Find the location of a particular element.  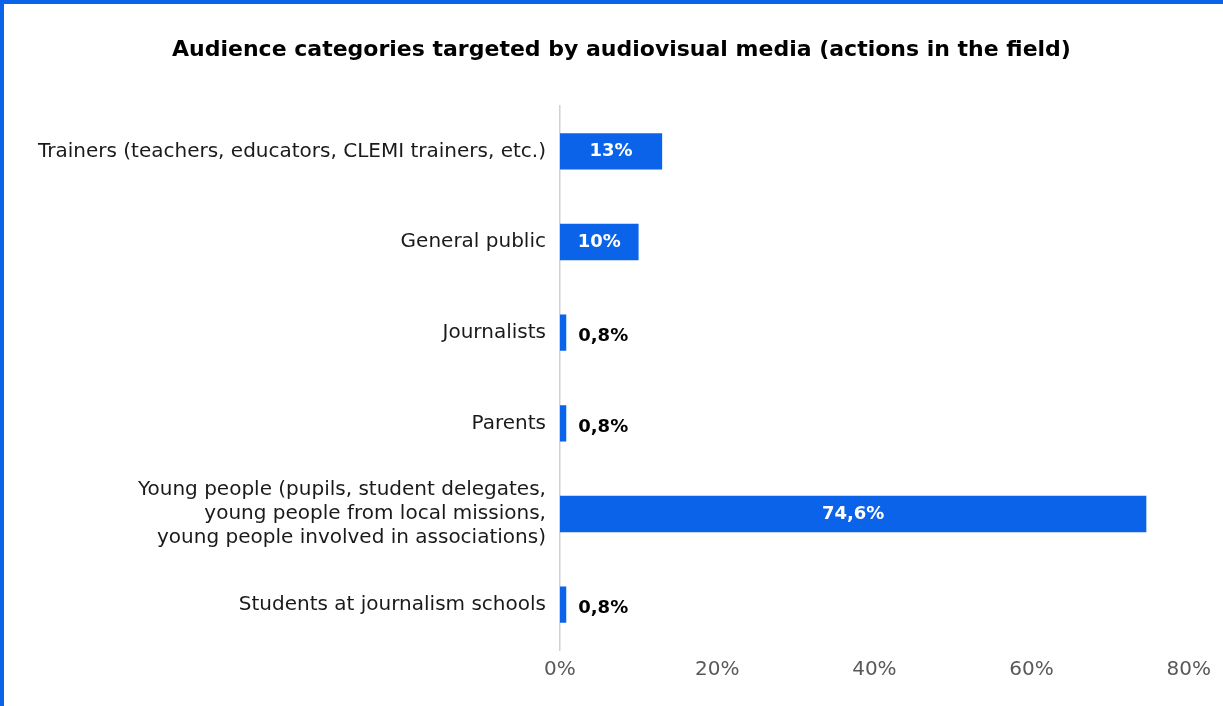

x-tick-label: 0% is located at coordinates (560, 668).